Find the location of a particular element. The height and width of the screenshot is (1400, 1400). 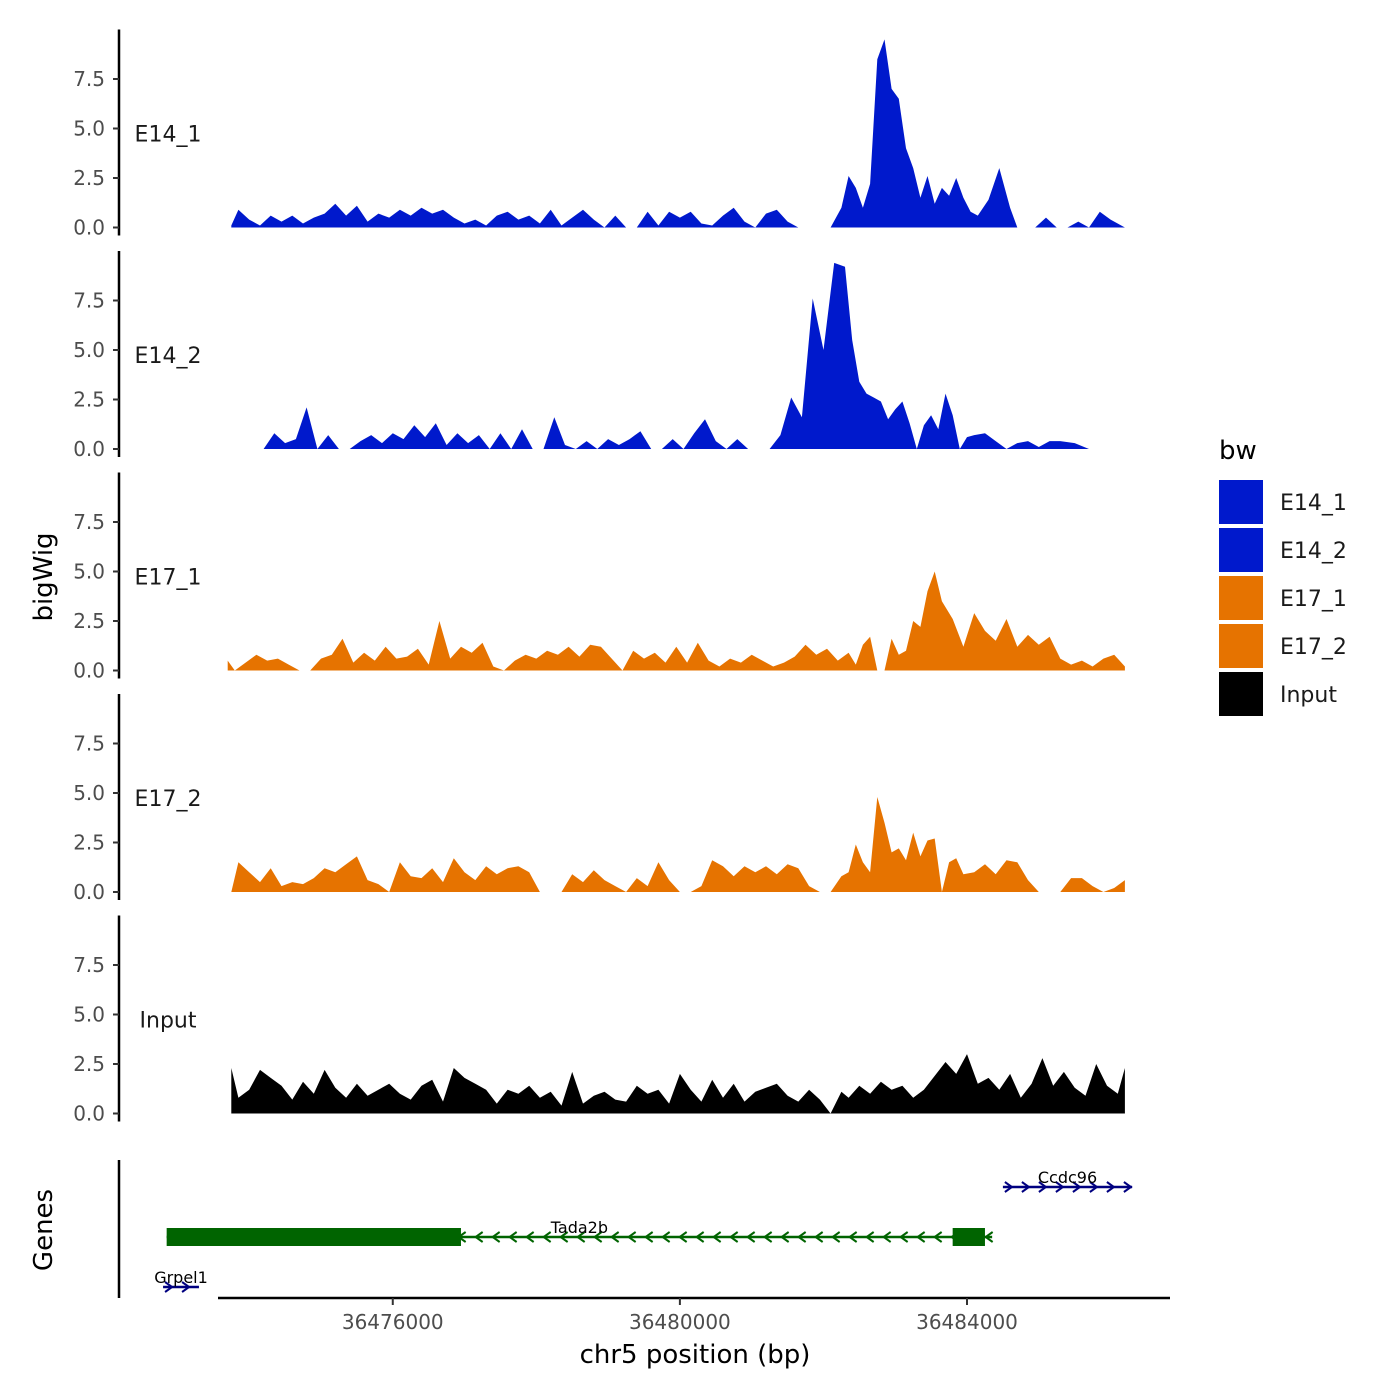

legend-label-E14_1: E14_1 is located at coordinates (1313, 503).